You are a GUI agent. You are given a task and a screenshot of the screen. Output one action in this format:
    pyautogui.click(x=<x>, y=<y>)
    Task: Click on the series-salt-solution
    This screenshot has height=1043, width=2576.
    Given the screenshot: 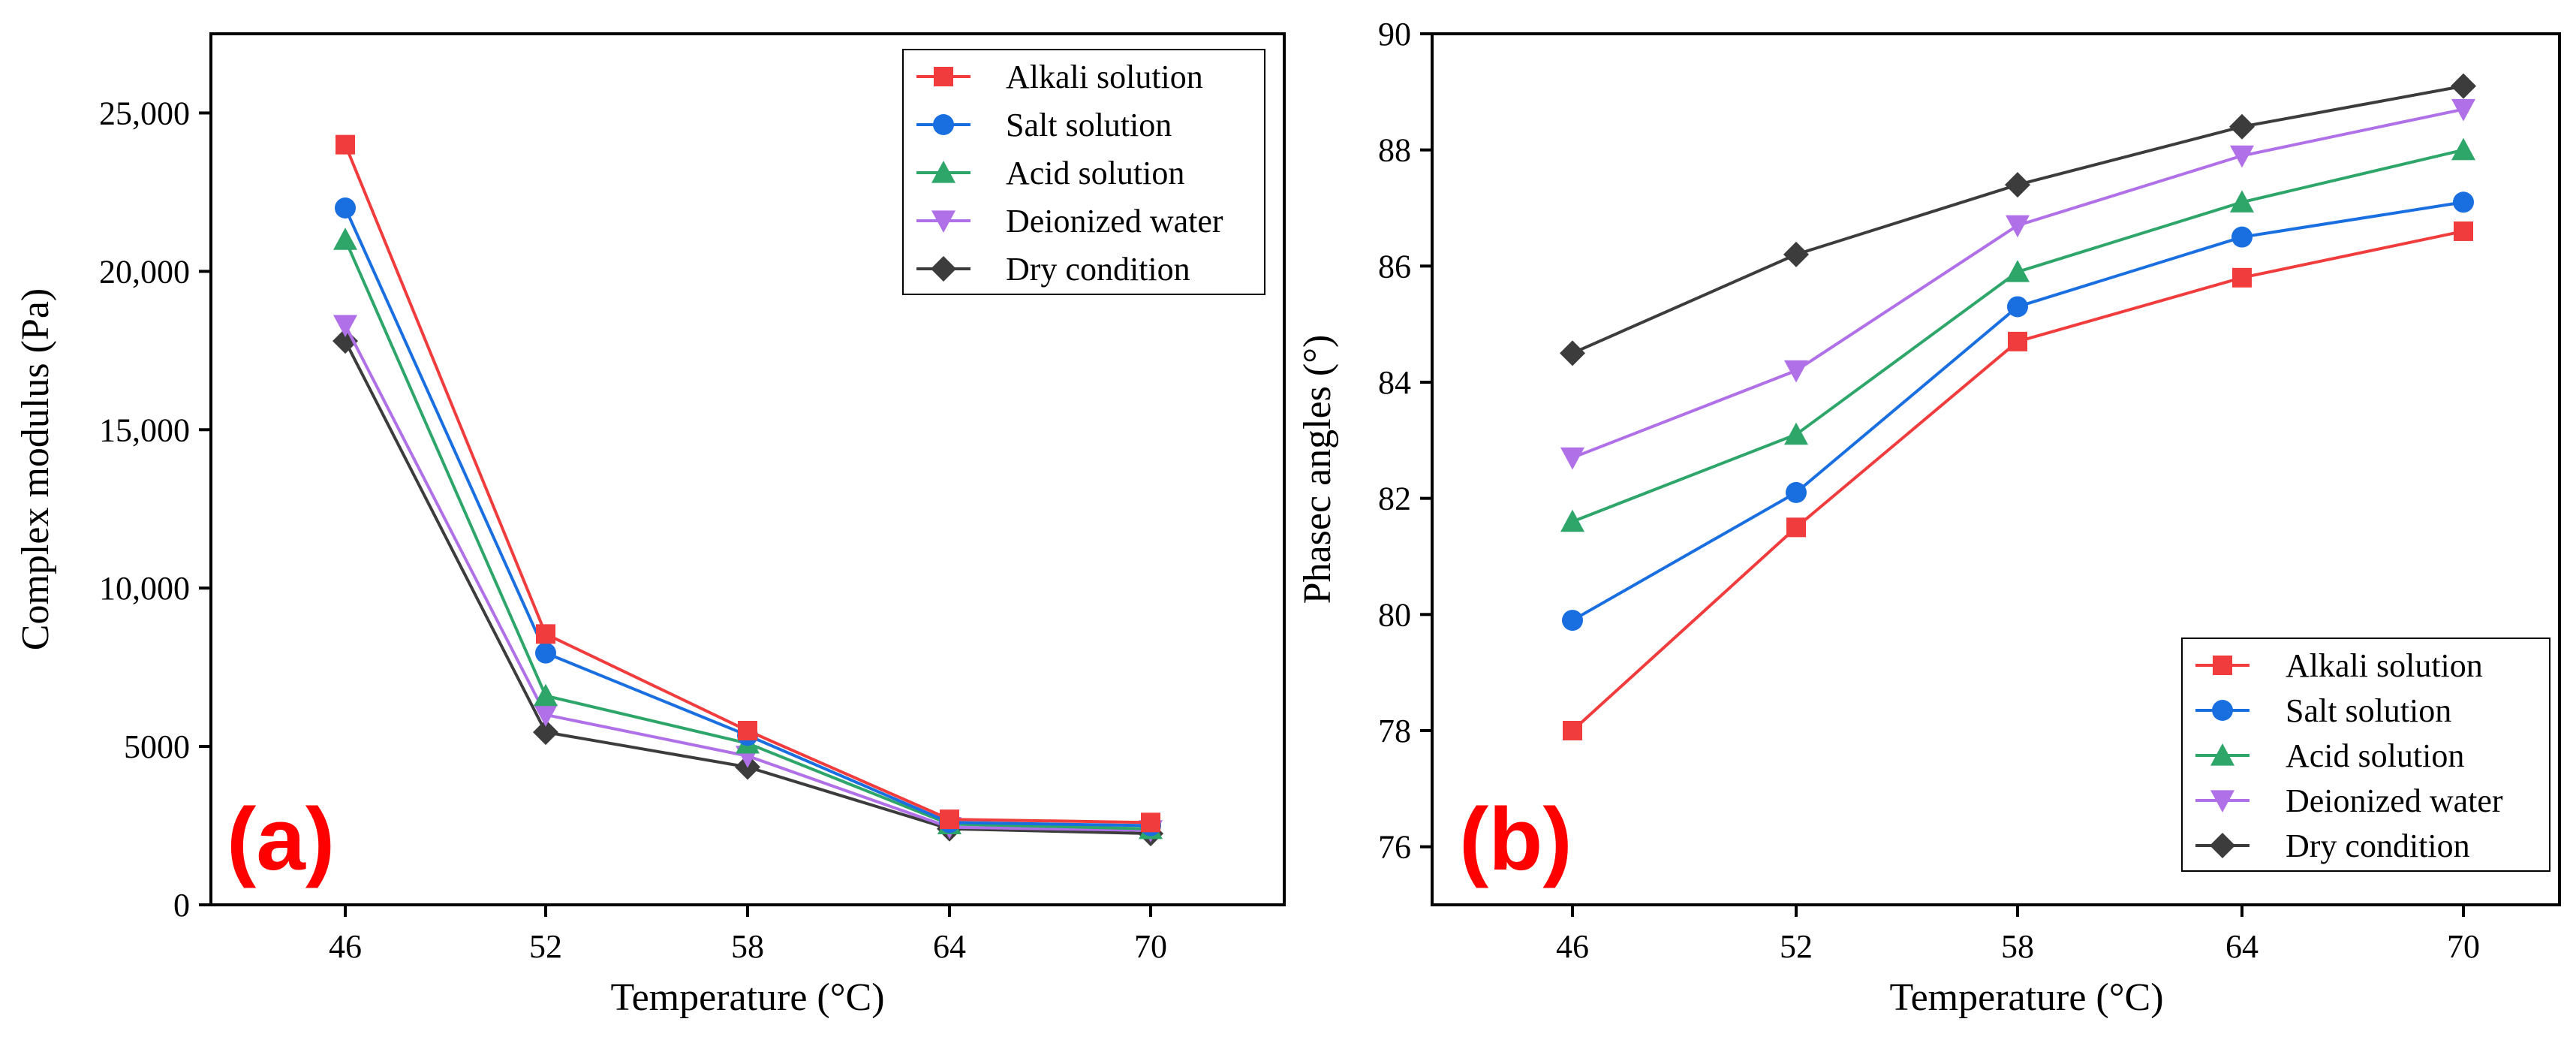 What is the action you would take?
    pyautogui.click(x=2018, y=411)
    